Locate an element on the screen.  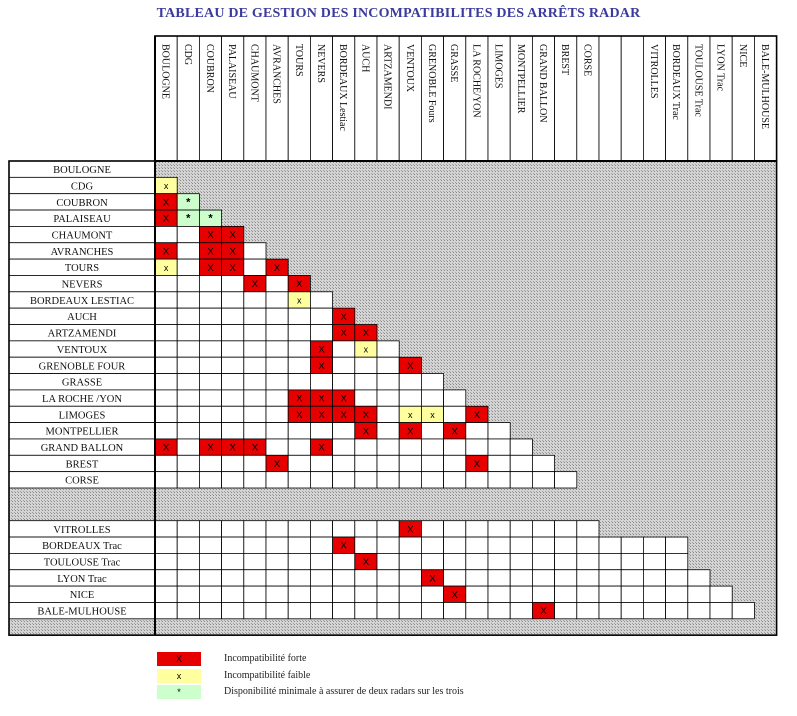
column-header-label: CORSE is located at coordinates (586, 60).